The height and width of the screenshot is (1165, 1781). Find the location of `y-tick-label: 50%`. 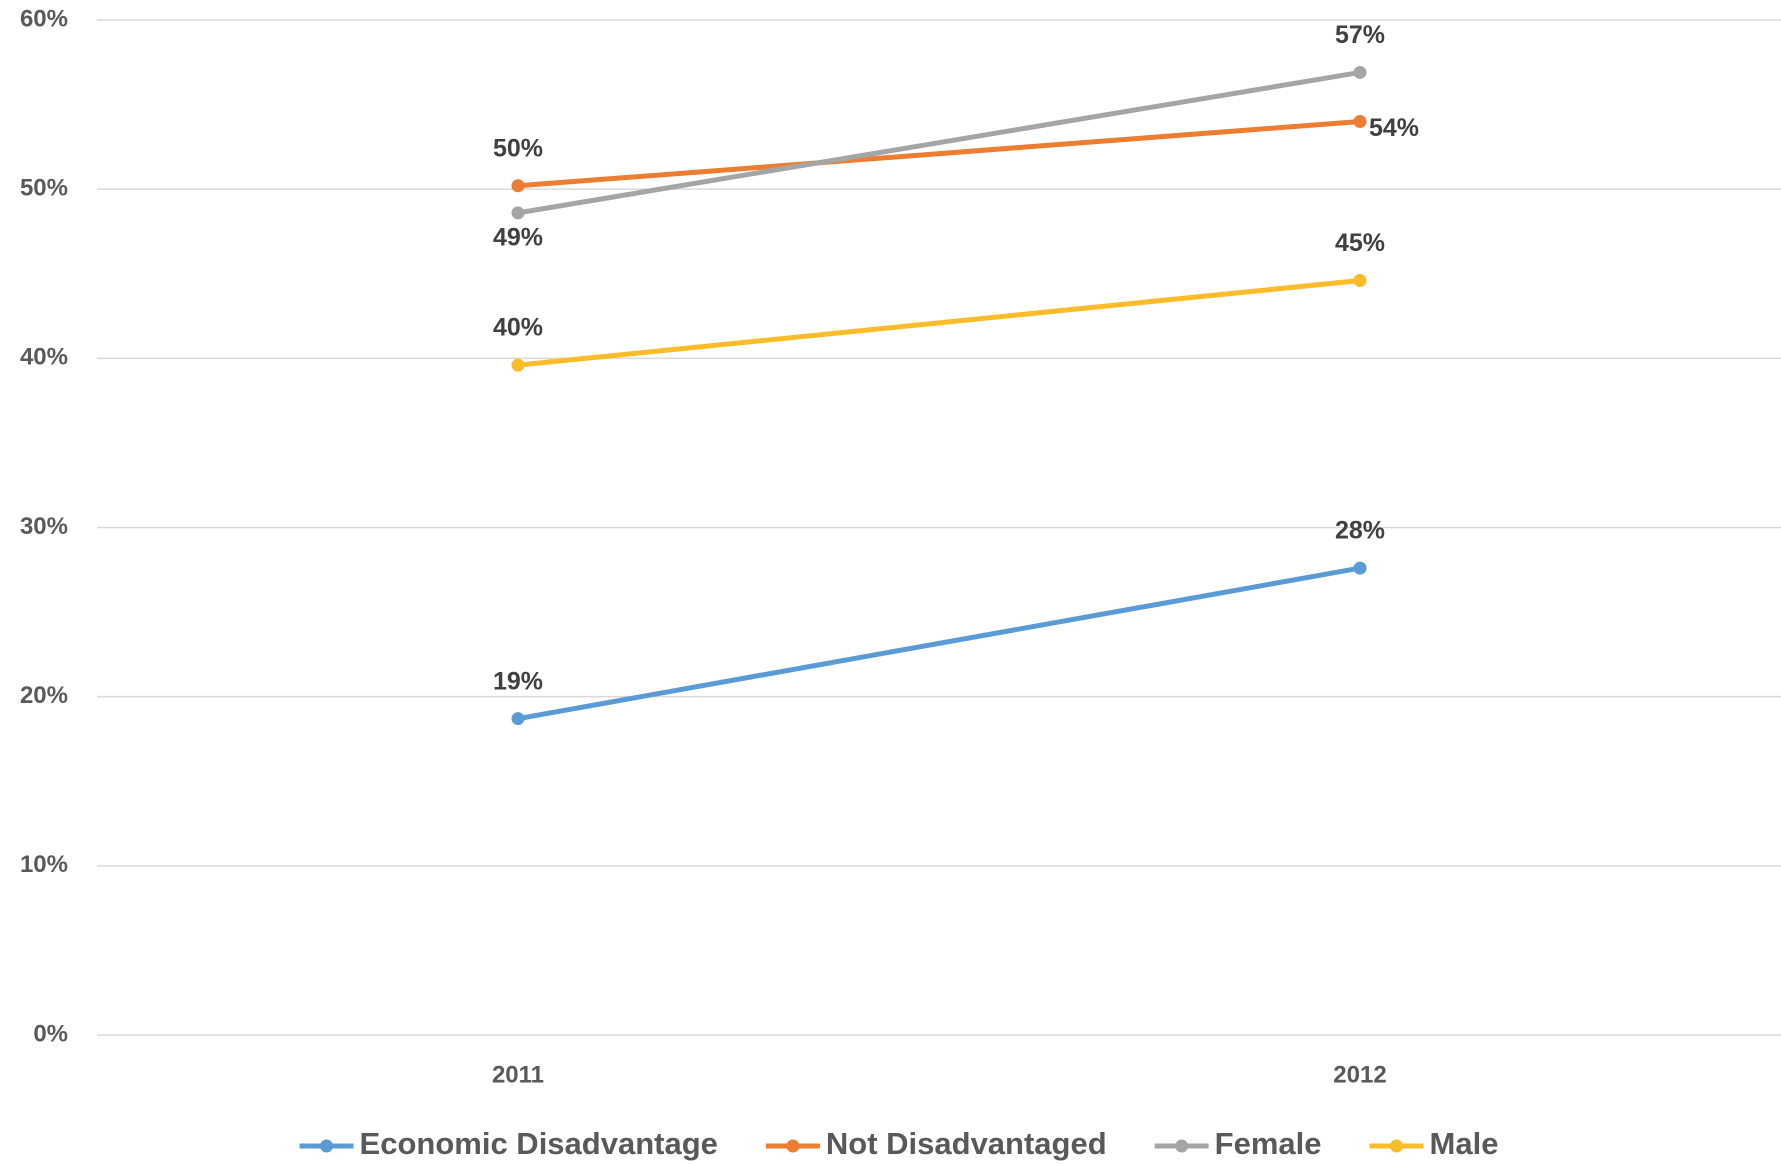

y-tick-label: 50% is located at coordinates (44, 188).